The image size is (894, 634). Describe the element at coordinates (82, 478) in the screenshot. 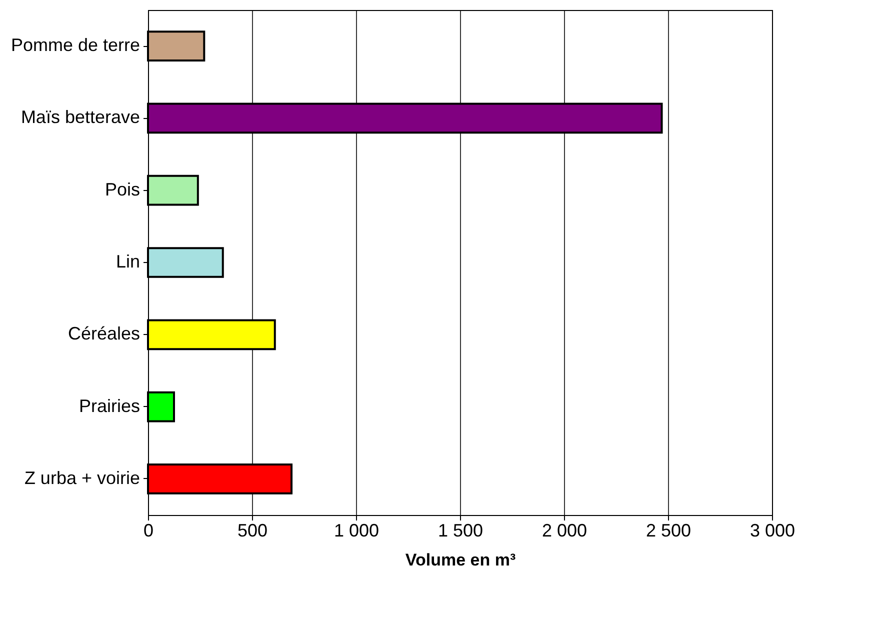

I see `y-tick-label: Z urba + voirie` at that location.